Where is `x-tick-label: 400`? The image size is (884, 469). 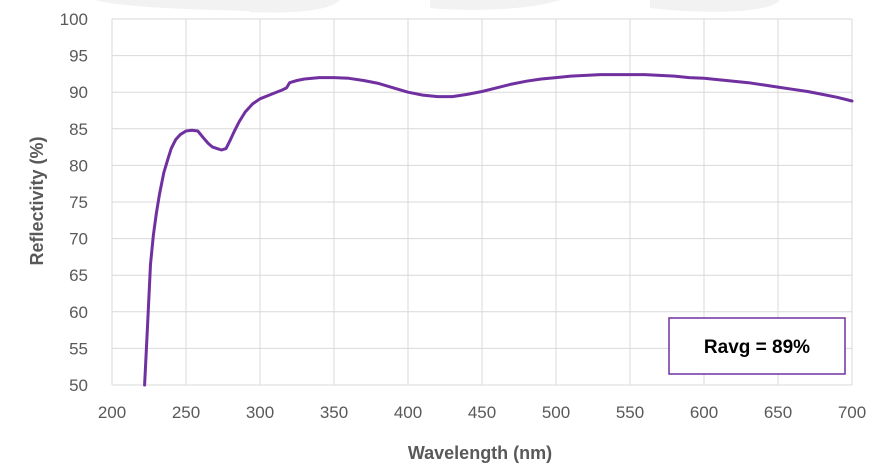
x-tick-label: 400 is located at coordinates (408, 412).